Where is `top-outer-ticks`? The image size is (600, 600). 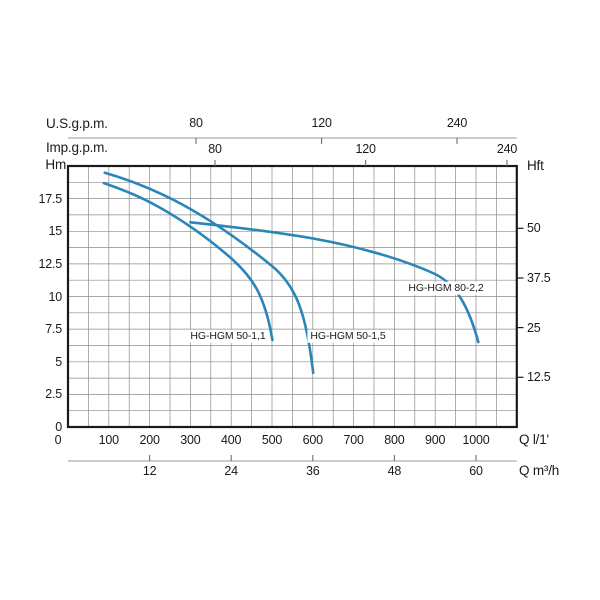
top-outer-ticks is located at coordinates (326, 141).